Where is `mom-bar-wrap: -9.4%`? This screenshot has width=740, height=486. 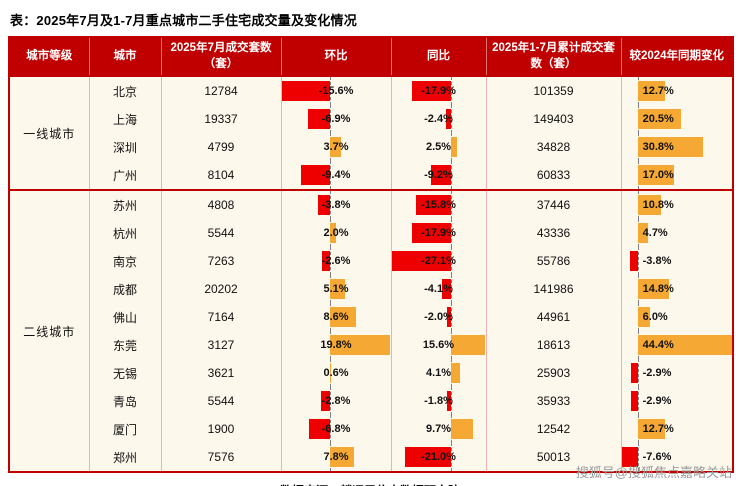
mom-bar-wrap: -9.4% is located at coordinates (336, 175).